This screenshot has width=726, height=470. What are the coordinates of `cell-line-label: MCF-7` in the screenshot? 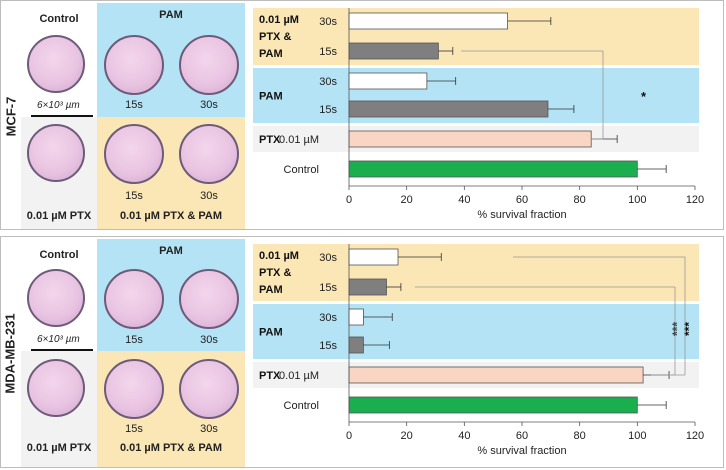 It's located at (10, 116).